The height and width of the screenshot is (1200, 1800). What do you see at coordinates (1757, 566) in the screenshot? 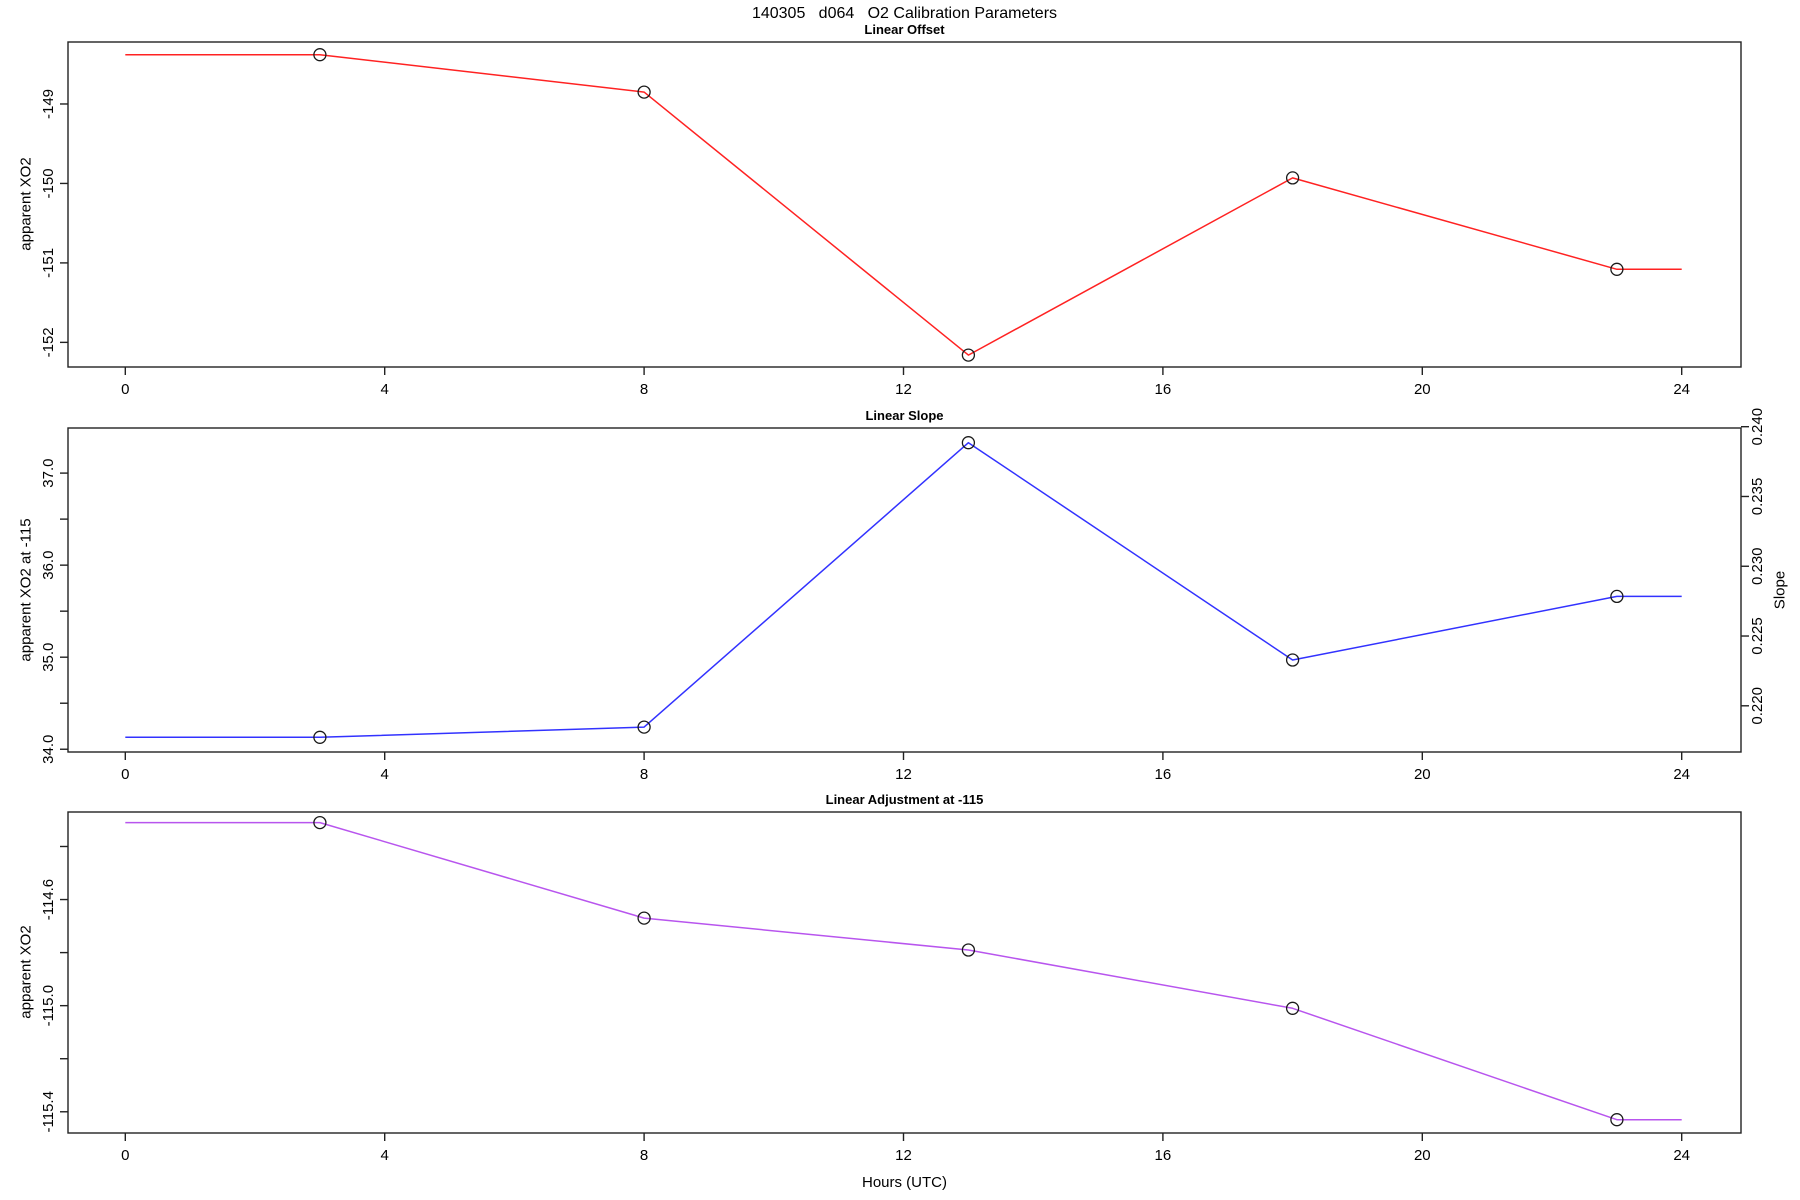
I see `right-y-tick-label: 0.230` at bounding box center [1757, 566].